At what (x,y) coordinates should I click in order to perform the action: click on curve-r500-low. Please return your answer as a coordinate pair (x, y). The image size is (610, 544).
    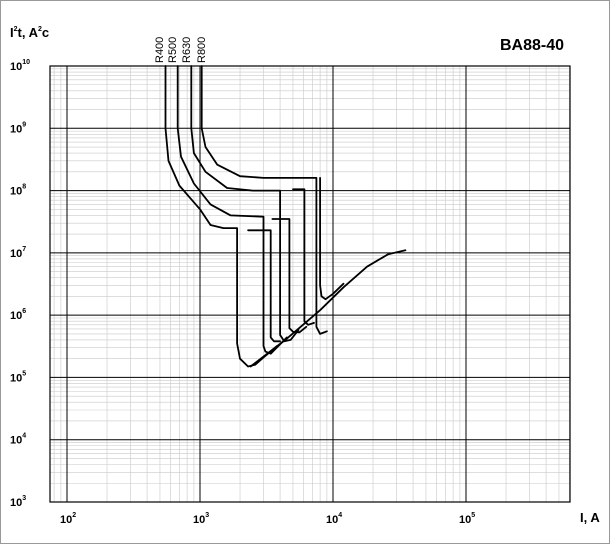
    Looking at the image, I should click on (289, 276).